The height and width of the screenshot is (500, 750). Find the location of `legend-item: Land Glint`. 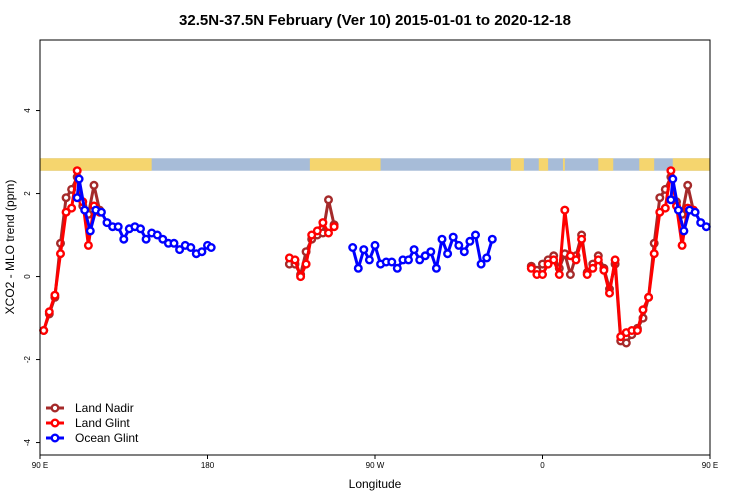

legend-item: Land Glint is located at coordinates (88, 423).